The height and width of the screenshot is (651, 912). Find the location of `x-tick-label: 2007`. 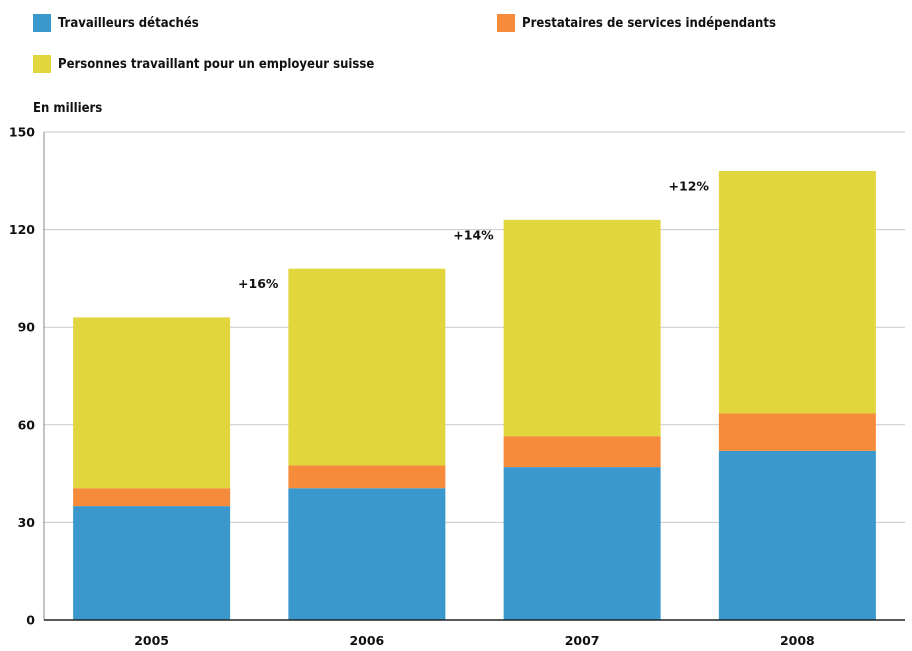

x-tick-label: 2007 is located at coordinates (582, 640).